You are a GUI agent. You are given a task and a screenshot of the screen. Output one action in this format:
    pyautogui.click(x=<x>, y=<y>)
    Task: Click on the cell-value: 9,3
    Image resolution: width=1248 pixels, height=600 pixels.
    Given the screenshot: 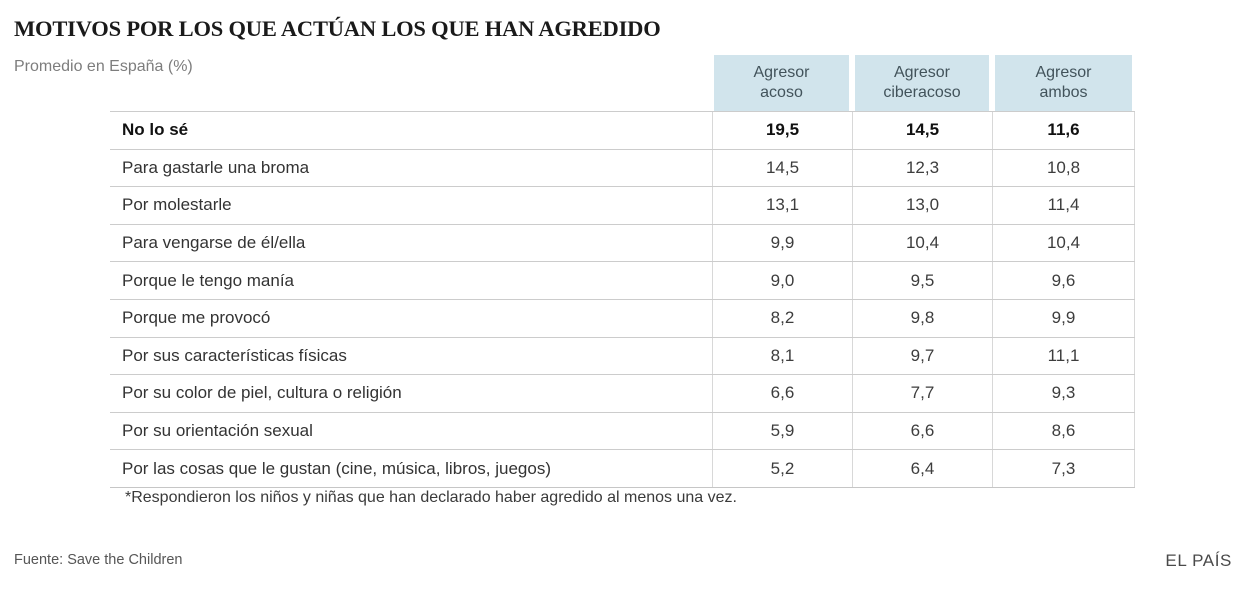 What is the action you would take?
    pyautogui.click(x=1063, y=393)
    